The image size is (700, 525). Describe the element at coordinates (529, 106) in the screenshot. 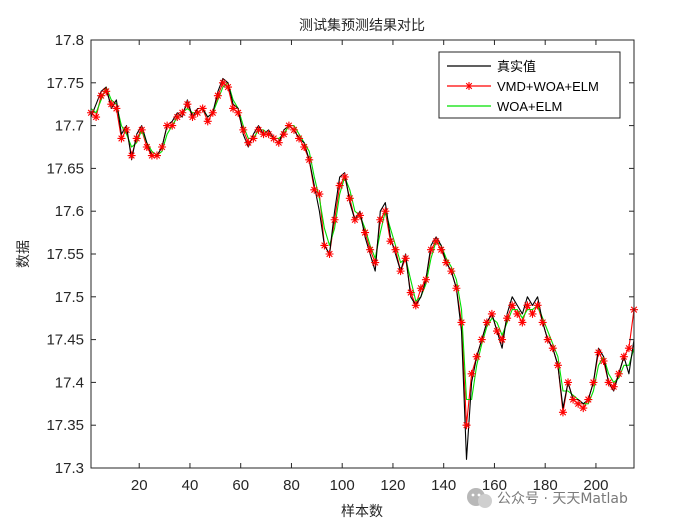

I see `legend-label-woa-elm: WOA+ELM` at that location.